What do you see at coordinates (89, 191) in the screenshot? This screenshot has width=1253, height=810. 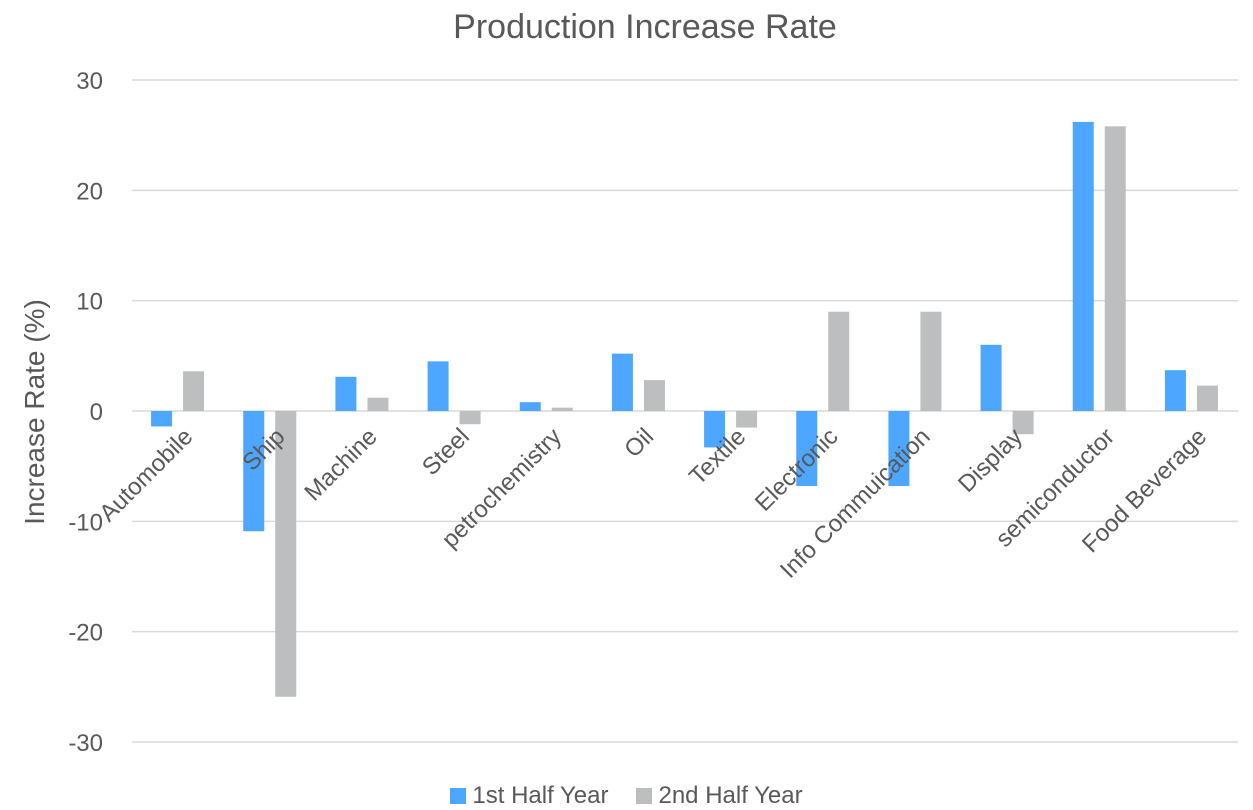 I see `y-tick-label: 20` at bounding box center [89, 191].